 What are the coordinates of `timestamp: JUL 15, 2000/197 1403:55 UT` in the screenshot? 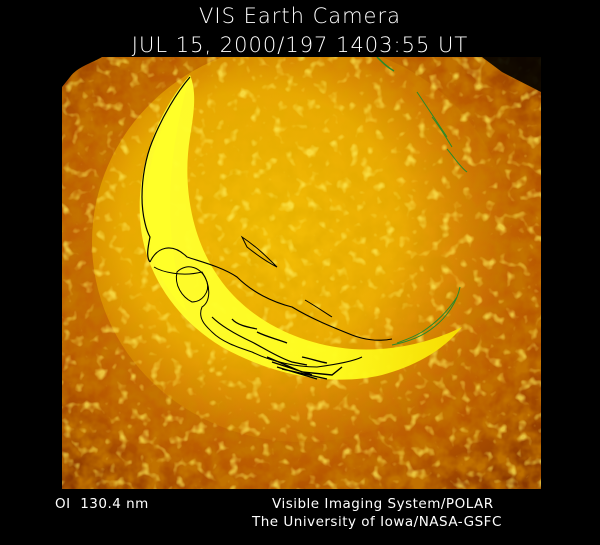 It's located at (300, 45).